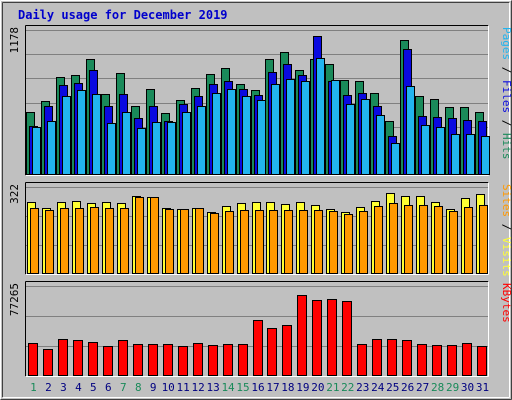 This screenshot has width=512, height=400. What do you see at coordinates (93, 387) in the screenshot?
I see `x-label-day-5: 5` at bounding box center [93, 387].